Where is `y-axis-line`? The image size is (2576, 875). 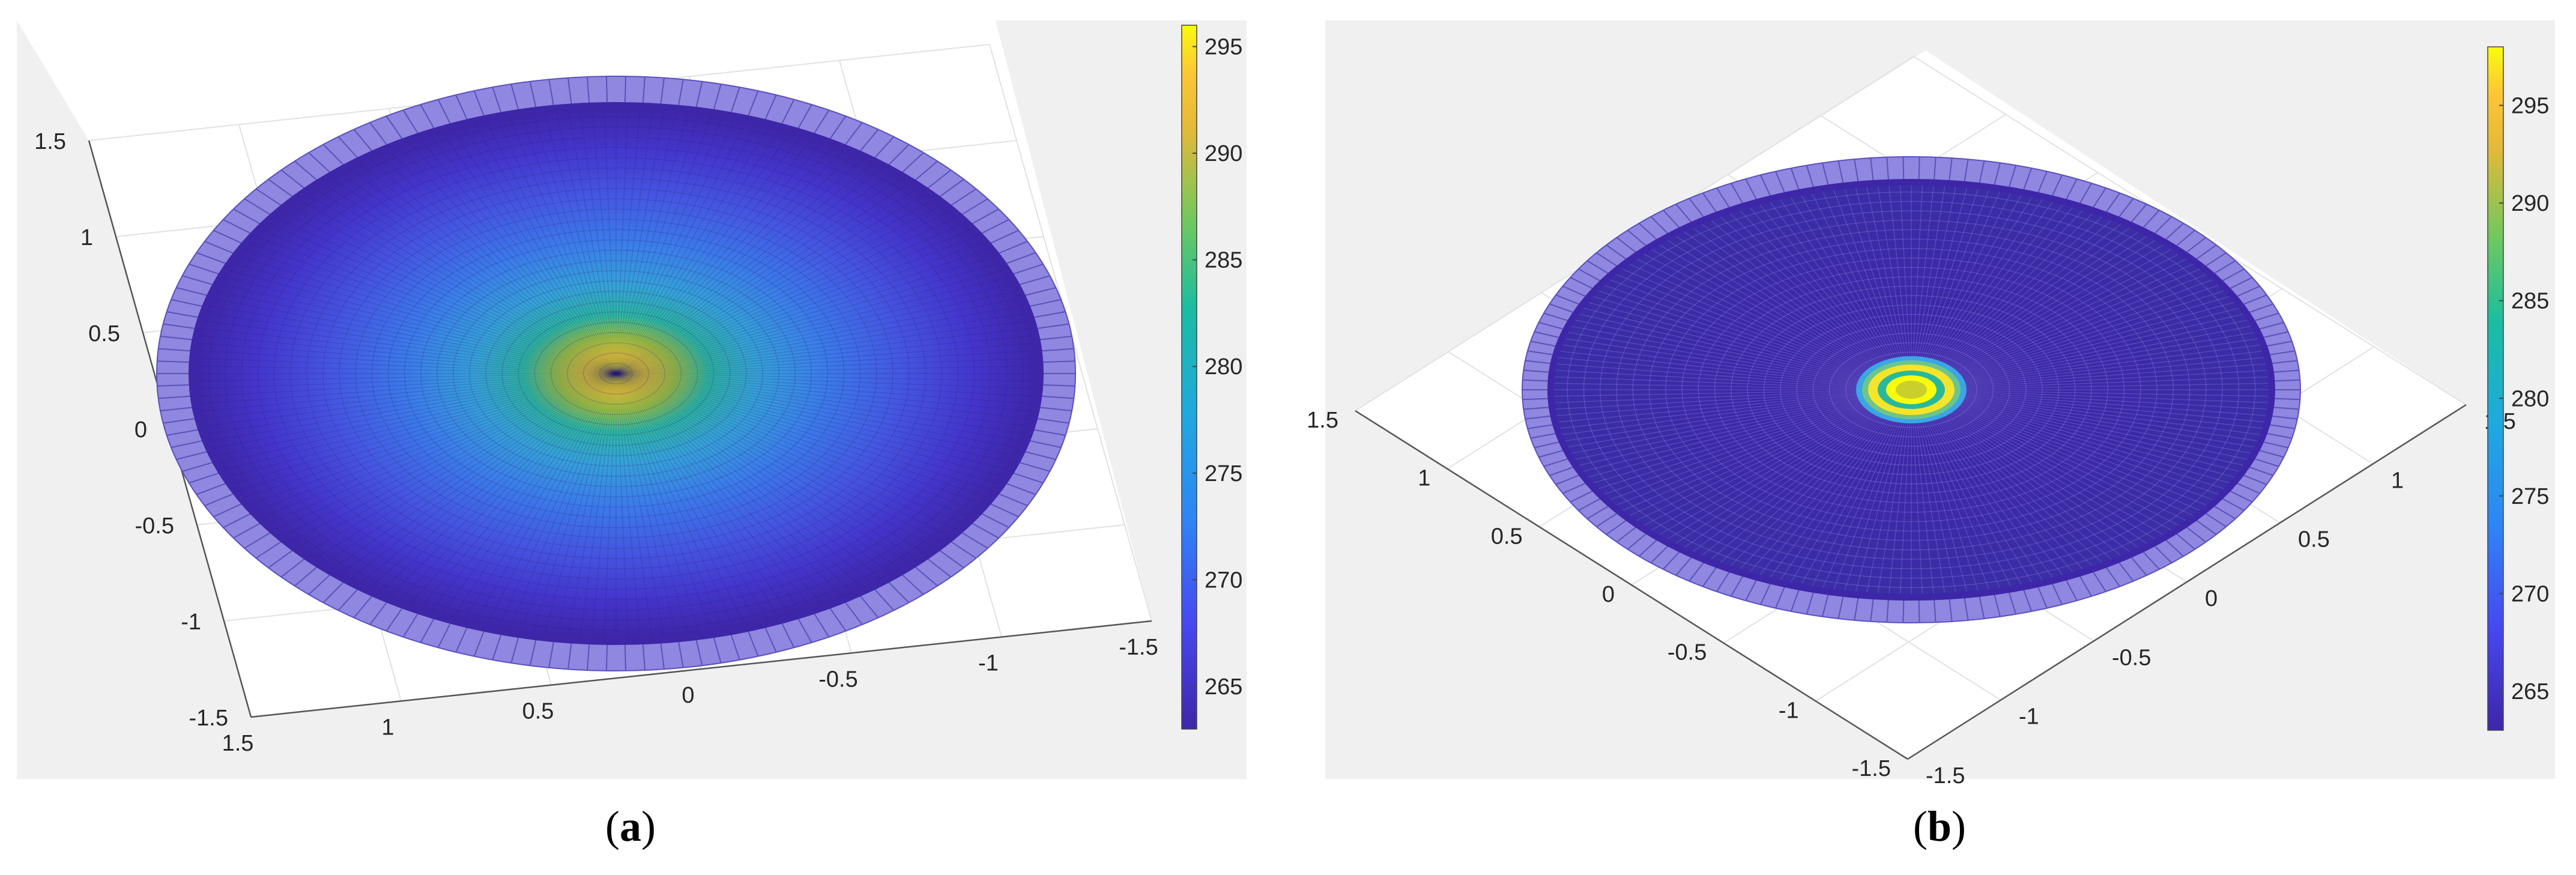 y-axis-line is located at coordinates (1631, 585).